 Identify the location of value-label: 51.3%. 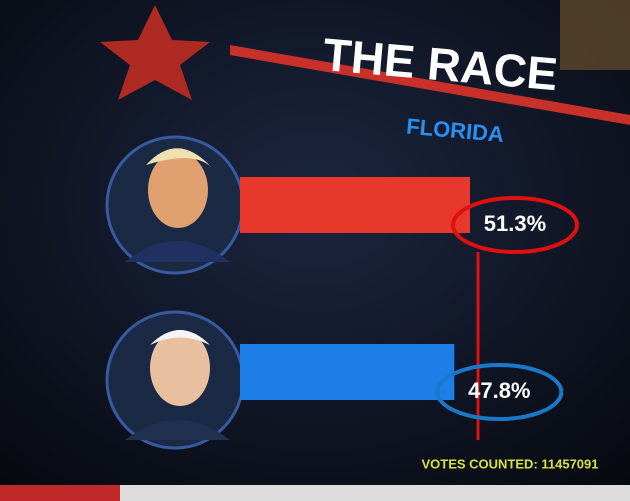
(515, 223).